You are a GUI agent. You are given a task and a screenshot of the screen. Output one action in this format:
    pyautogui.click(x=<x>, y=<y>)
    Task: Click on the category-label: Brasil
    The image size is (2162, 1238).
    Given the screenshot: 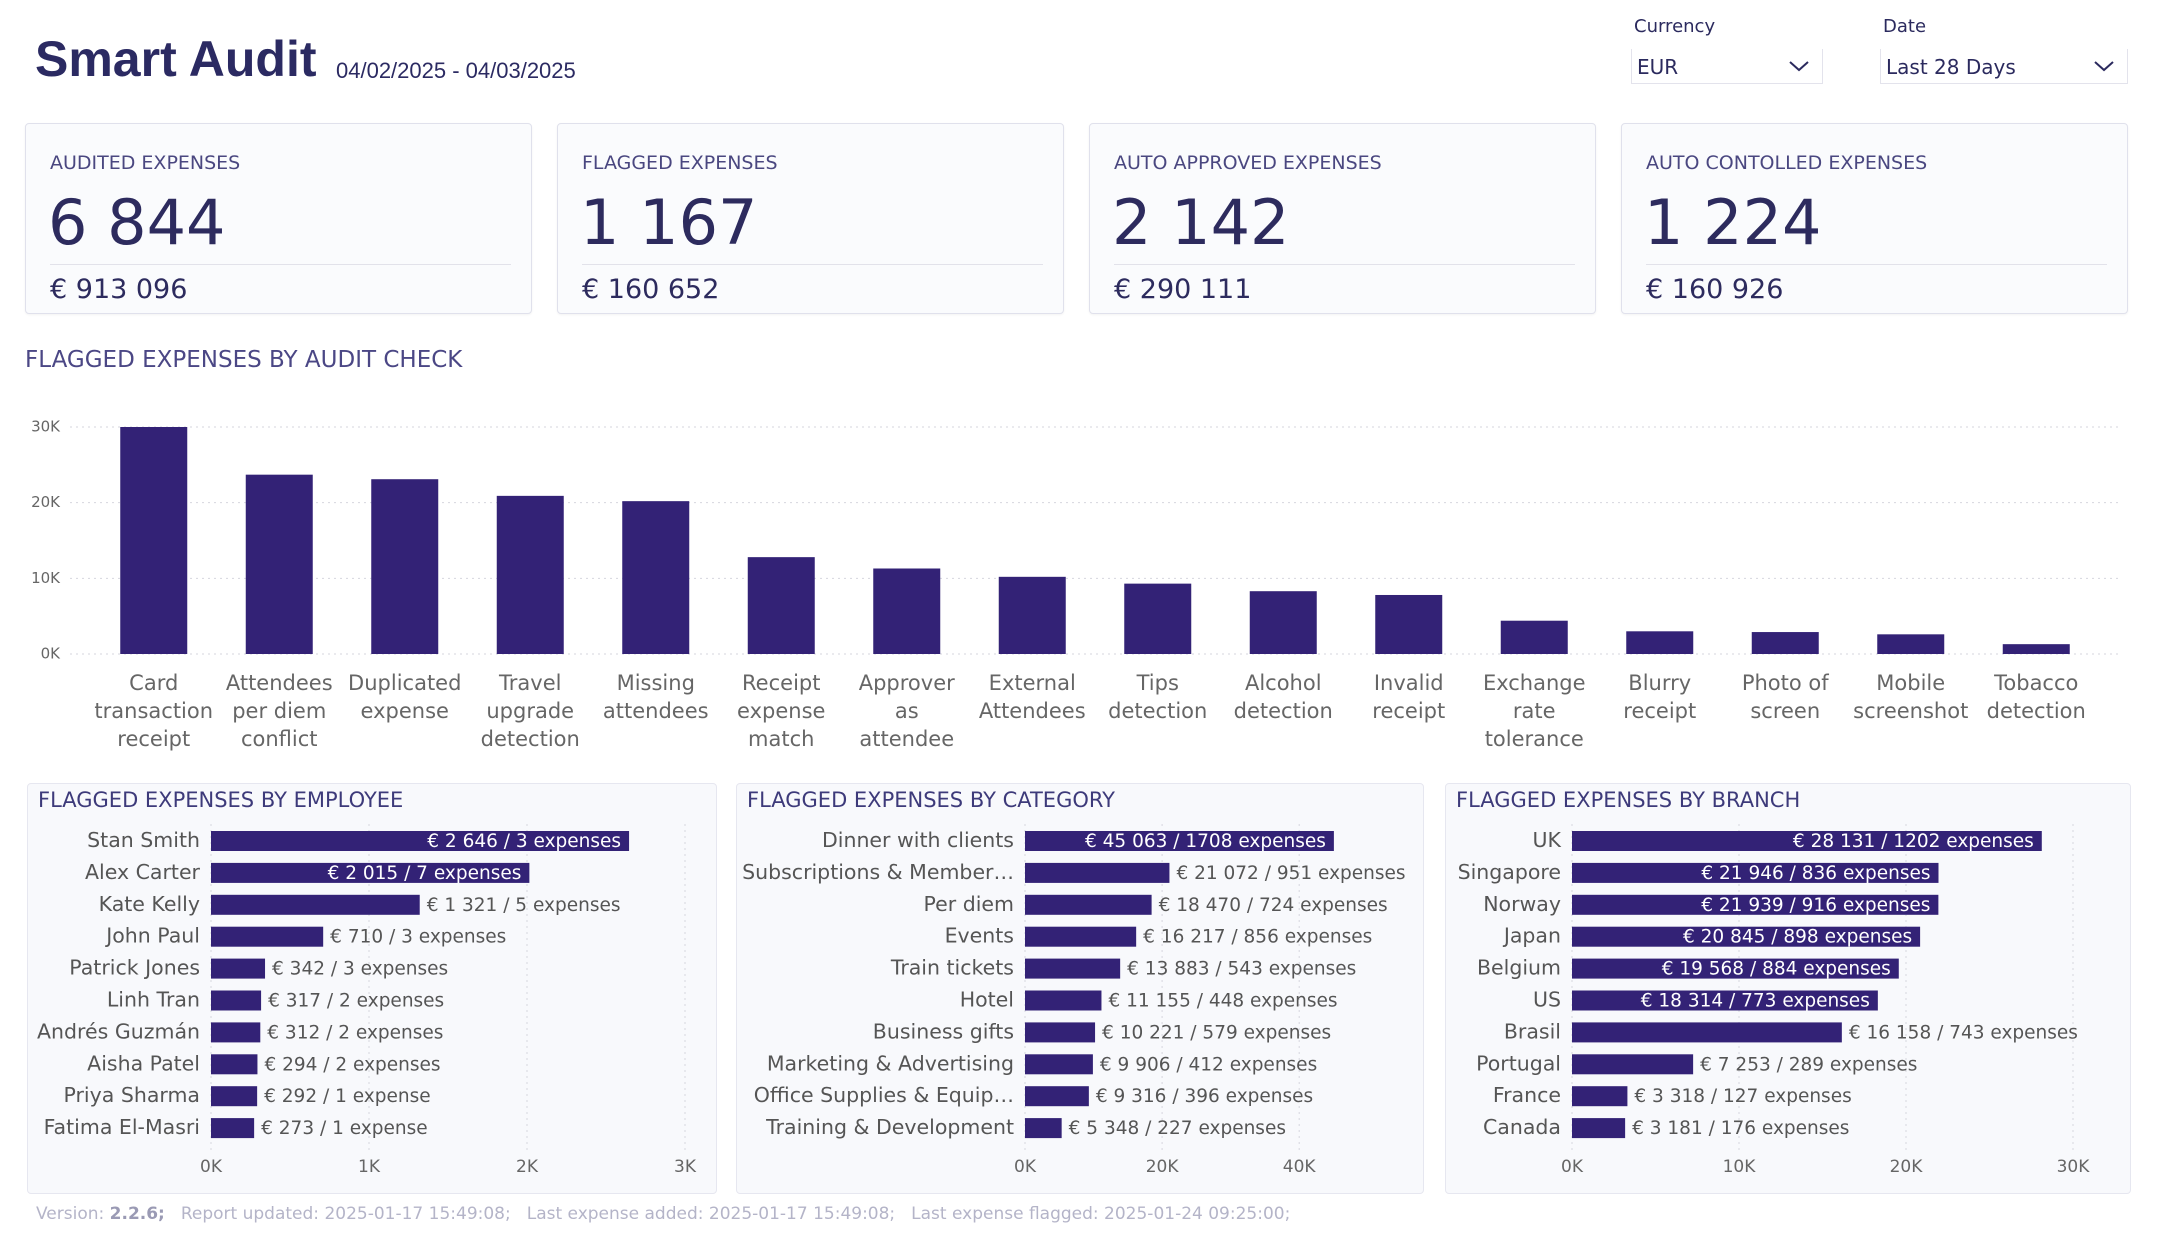 What is the action you would take?
    pyautogui.click(x=1532, y=1031)
    